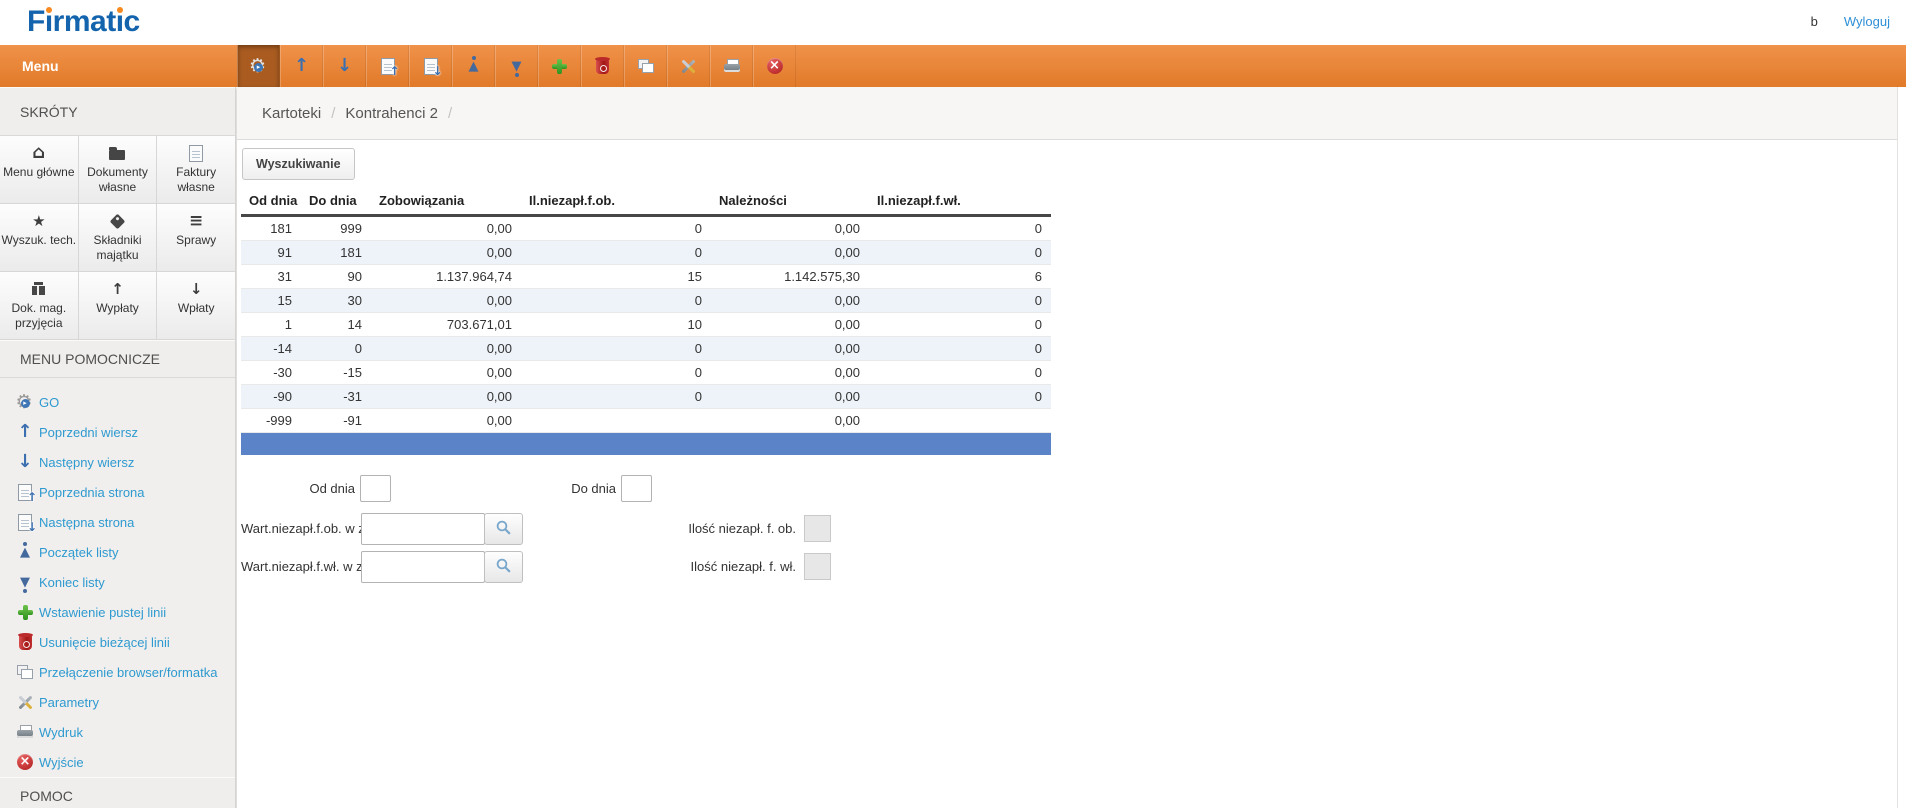 Image resolution: width=1906 pixels, height=808 pixels. I want to click on table-cell: 181, so click(271, 228).